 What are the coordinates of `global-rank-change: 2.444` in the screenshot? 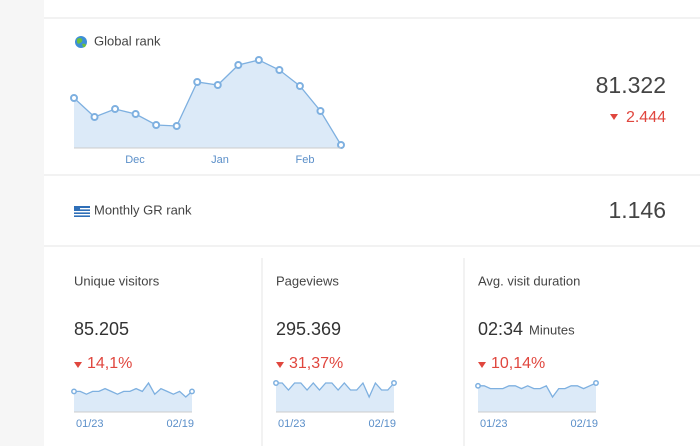 It's located at (646, 117).